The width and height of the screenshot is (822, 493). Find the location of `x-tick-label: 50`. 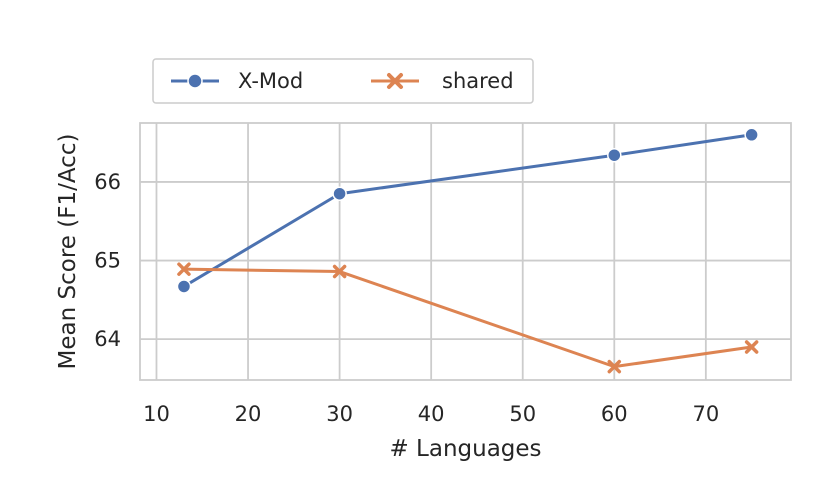

x-tick-label: 50 is located at coordinates (522, 414).